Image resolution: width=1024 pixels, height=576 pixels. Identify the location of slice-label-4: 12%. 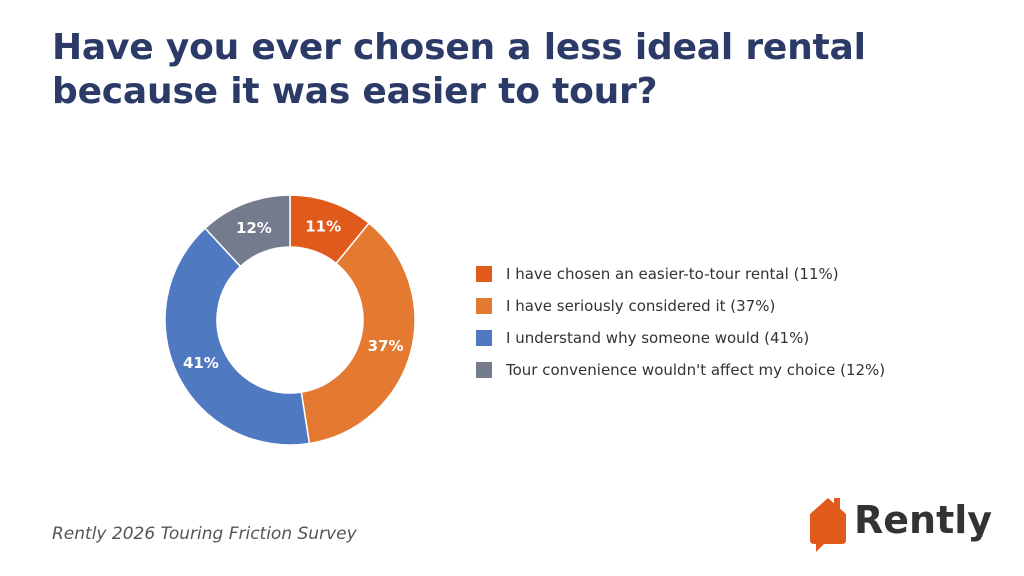
(254, 228).